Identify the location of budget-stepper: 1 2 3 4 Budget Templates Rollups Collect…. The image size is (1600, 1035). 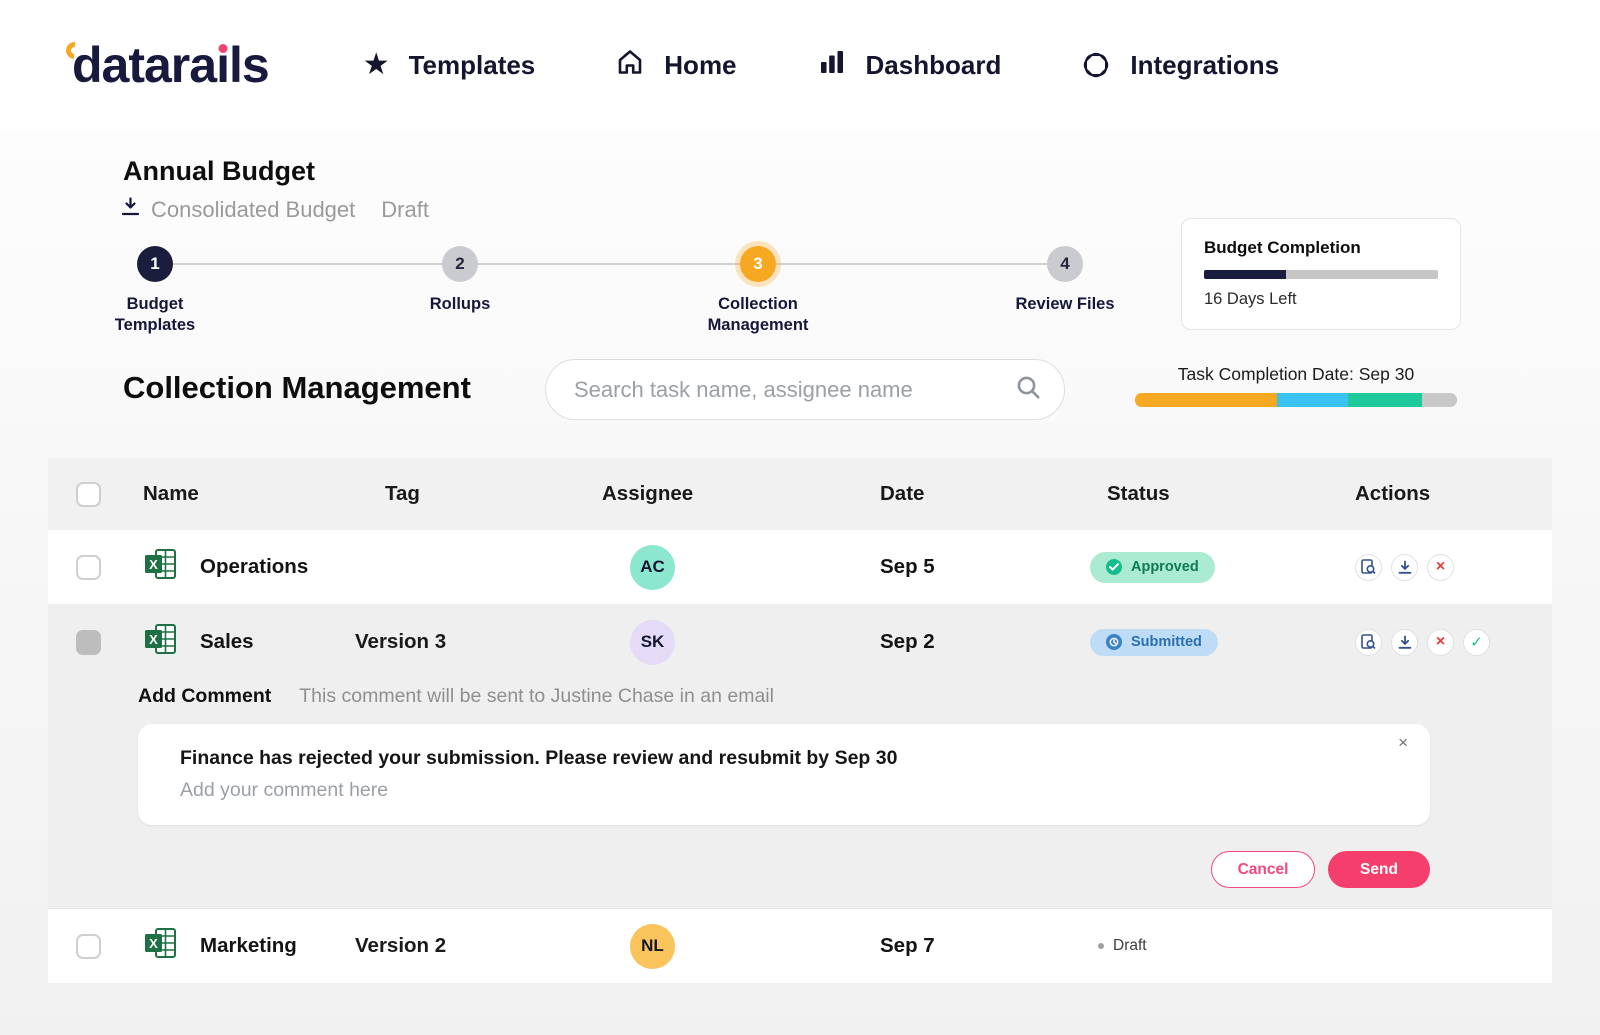
(585, 296).